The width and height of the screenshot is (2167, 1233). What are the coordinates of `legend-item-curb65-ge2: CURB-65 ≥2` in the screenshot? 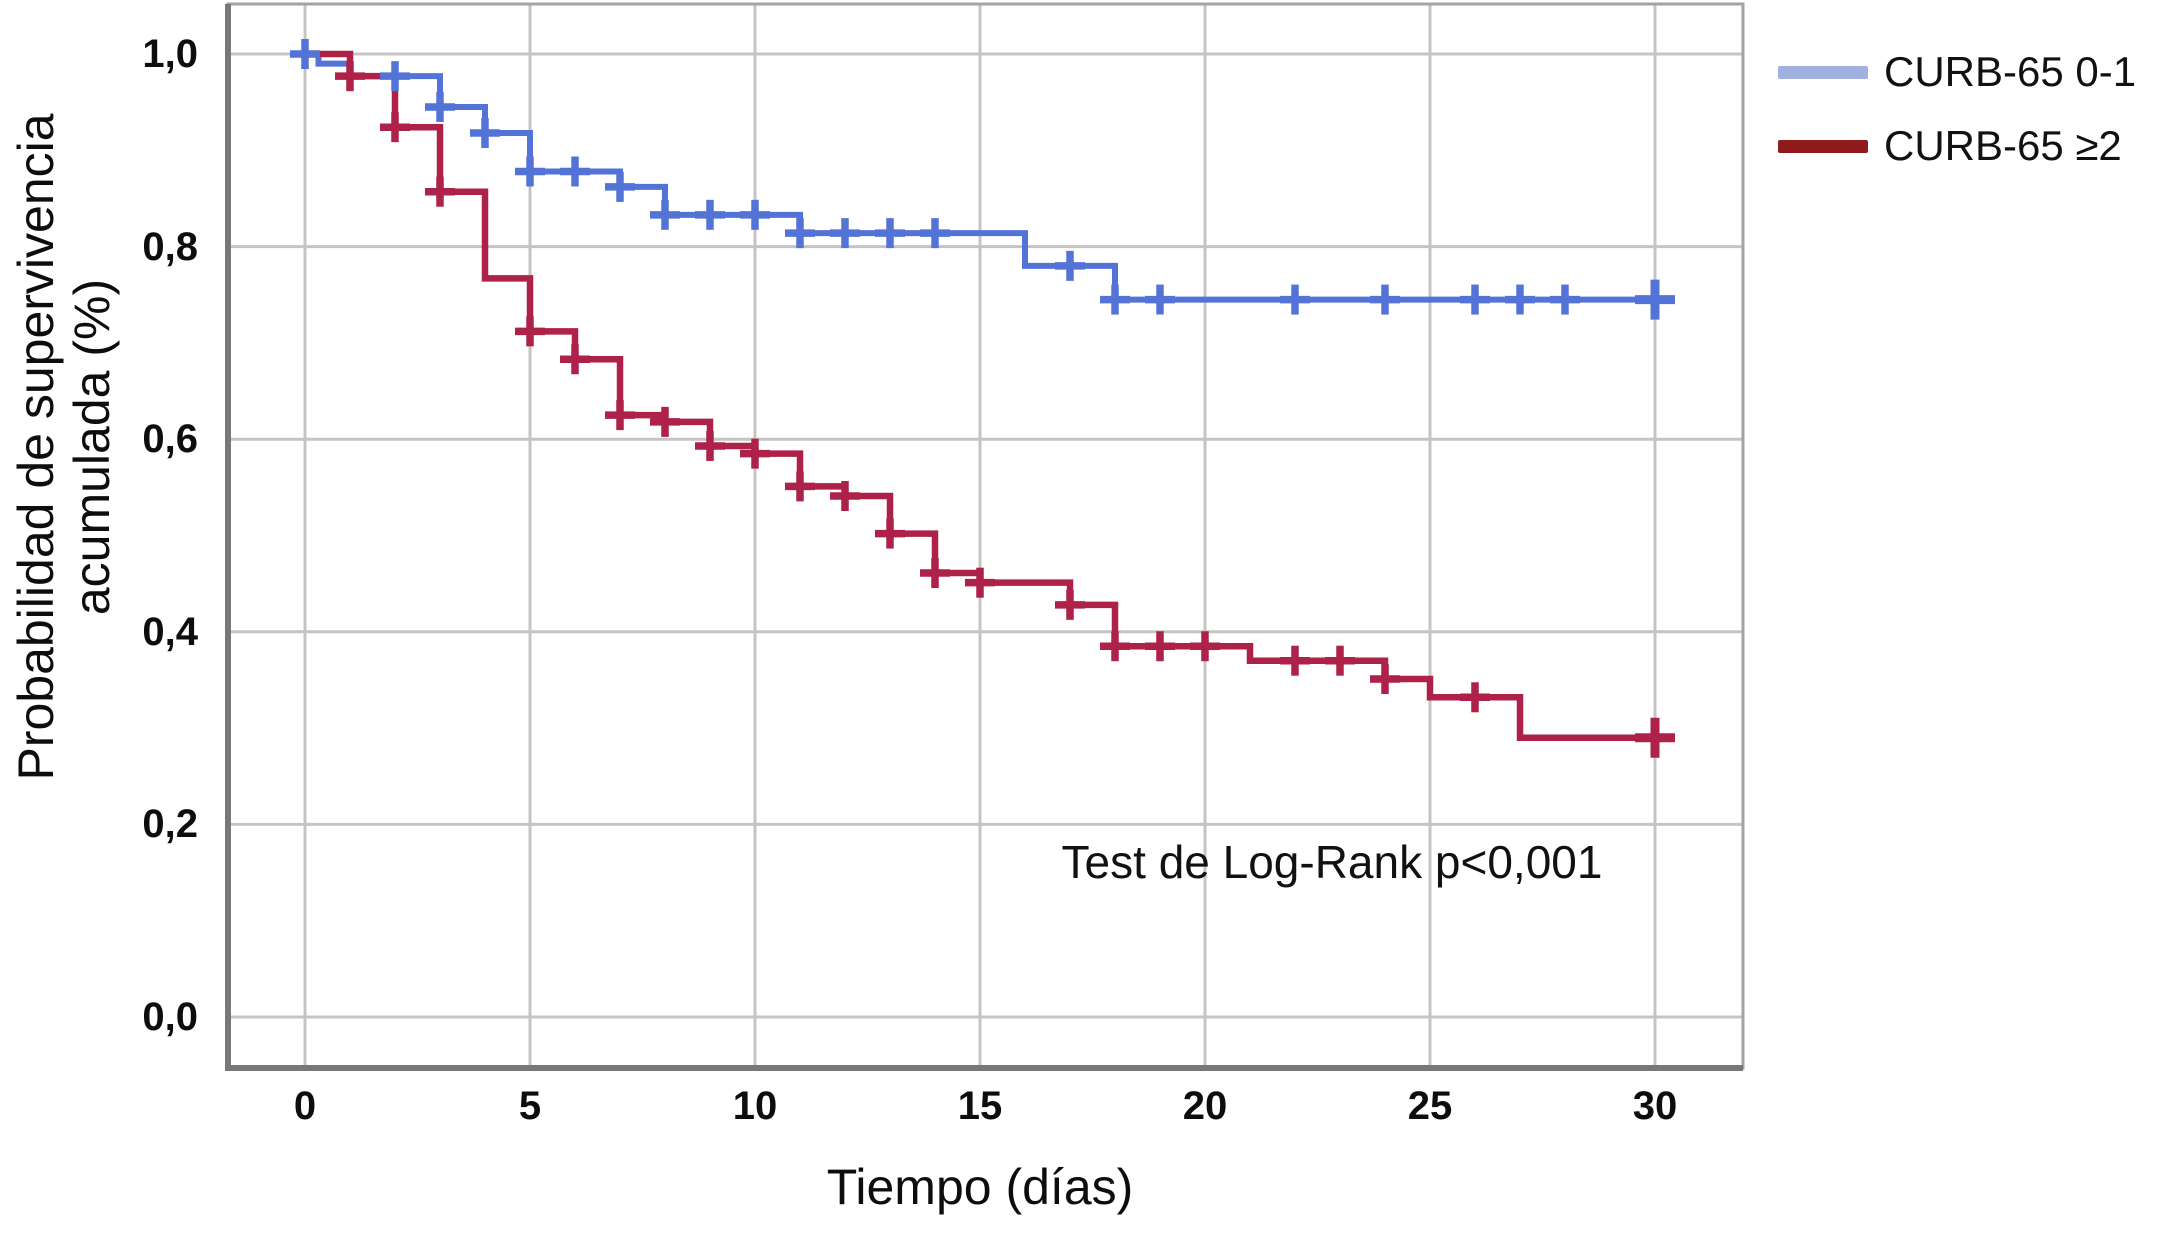 It's located at (1950, 146).